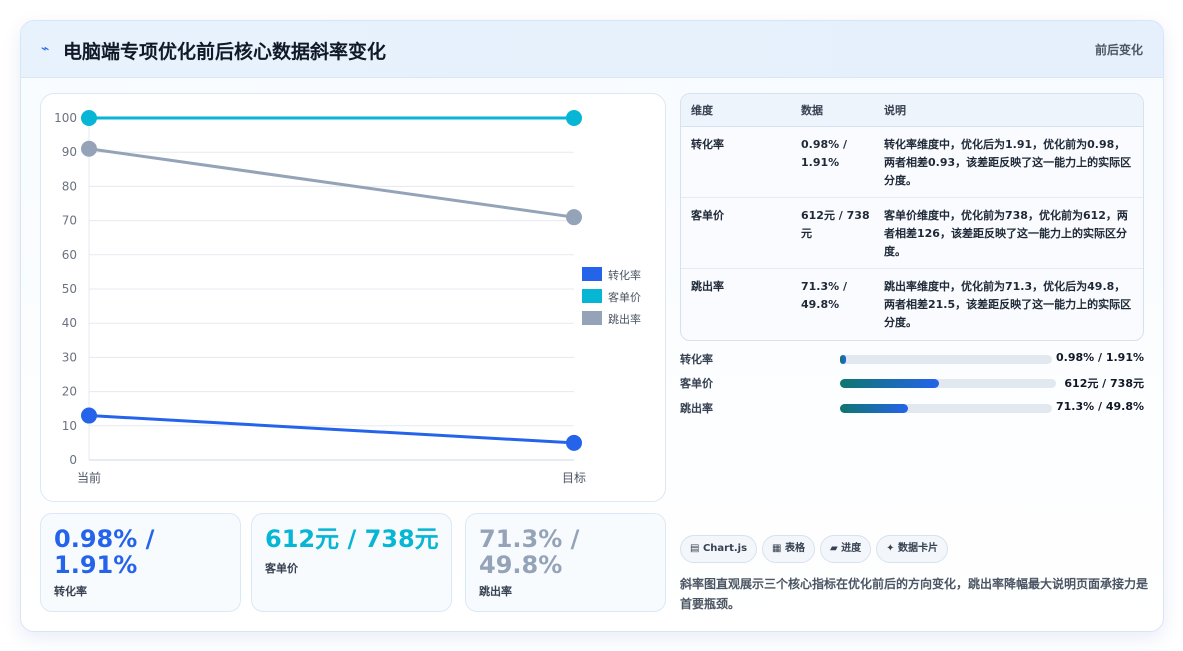 The height and width of the screenshot is (651, 1183). I want to click on legend-label: 客单价, so click(624, 297).